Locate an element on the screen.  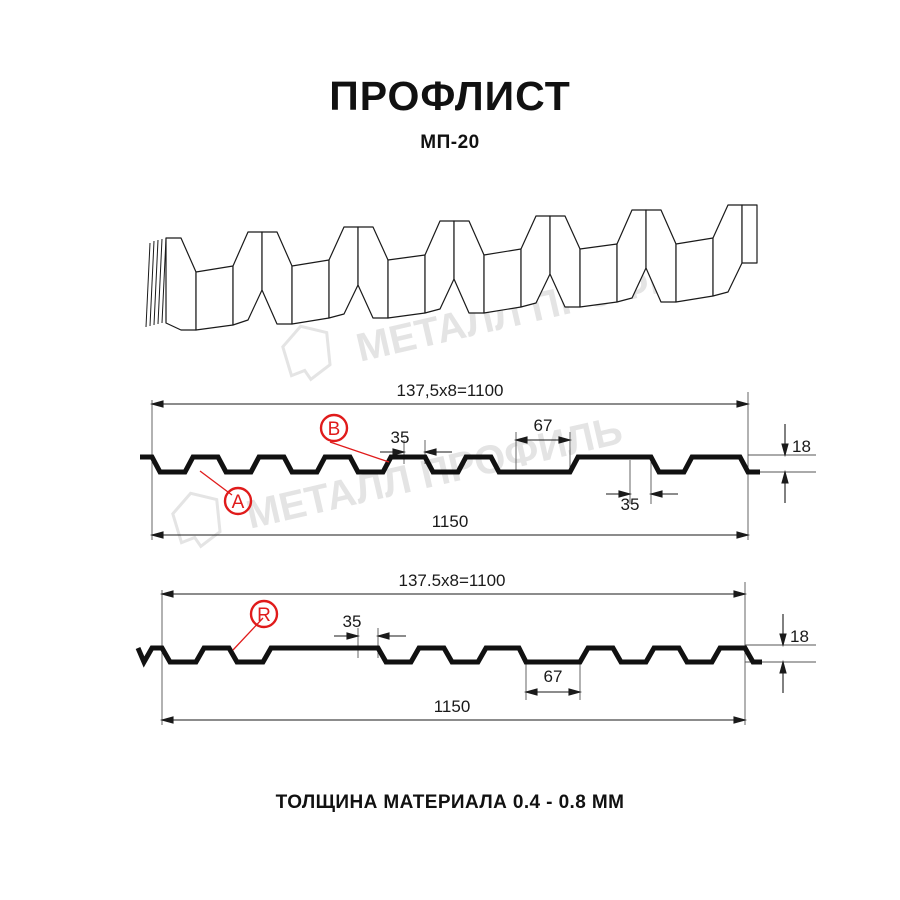
dim-total-width-bottom: 1150 is located at coordinates (452, 706).